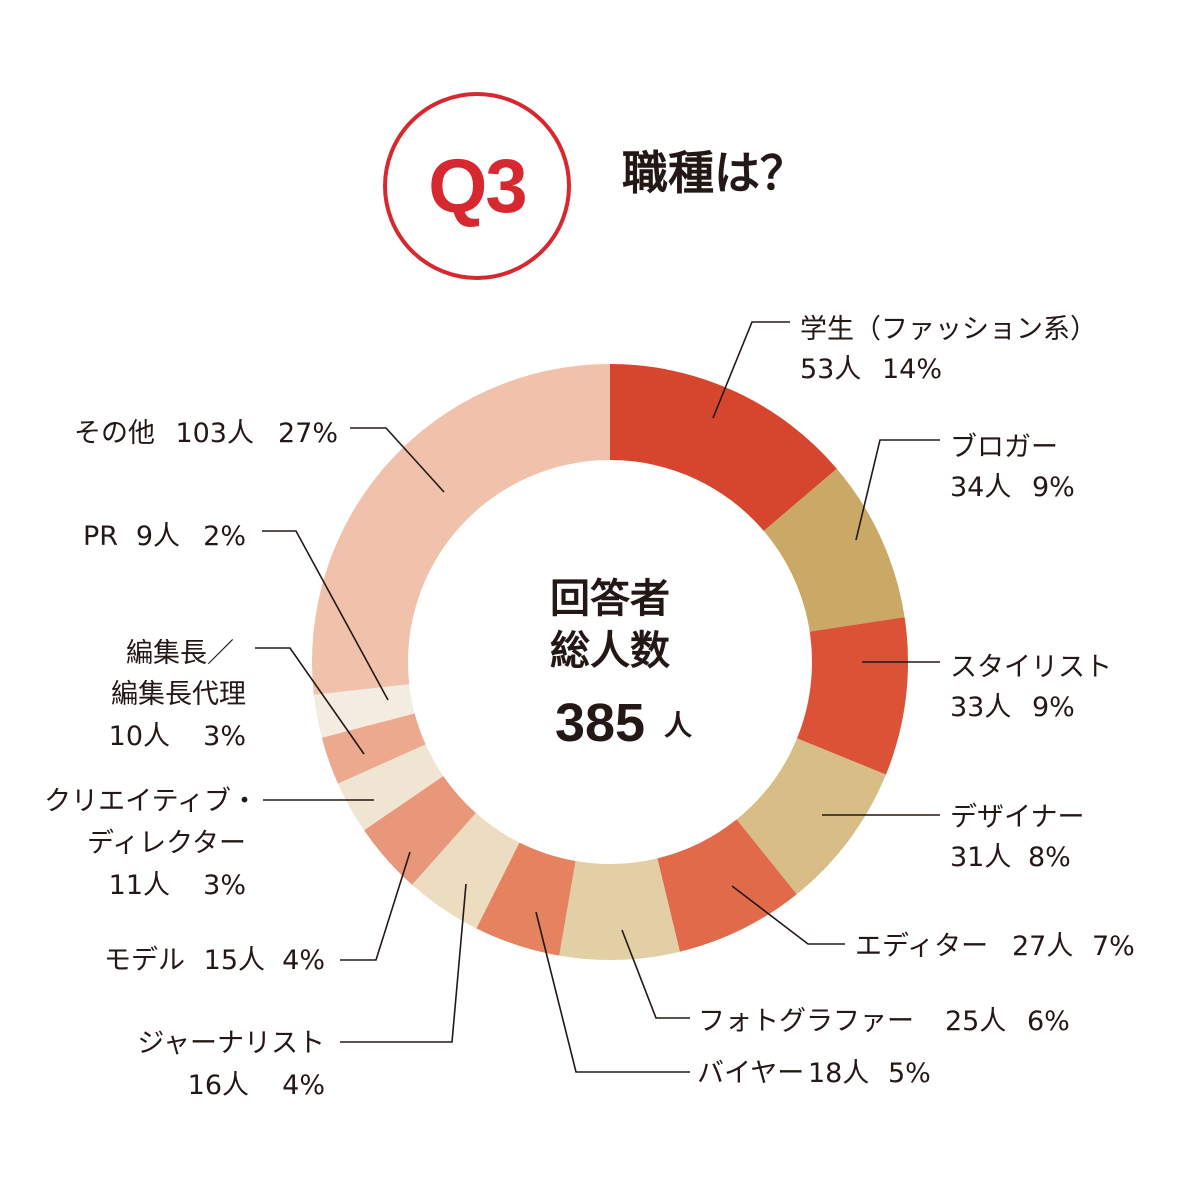 This screenshot has width=1200, height=1200. What do you see at coordinates (234, 960) in the screenshot?
I see `label-model-count: 15人` at bounding box center [234, 960].